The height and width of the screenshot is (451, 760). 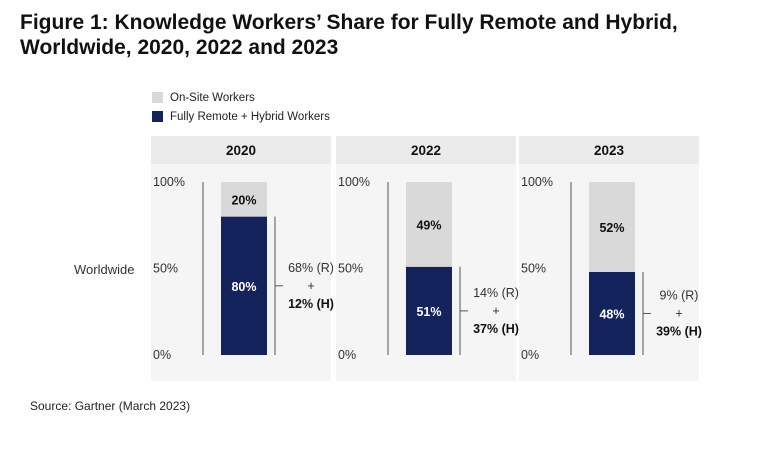 I want to click on y-tick-2022-50: 50%, so click(x=350, y=269).